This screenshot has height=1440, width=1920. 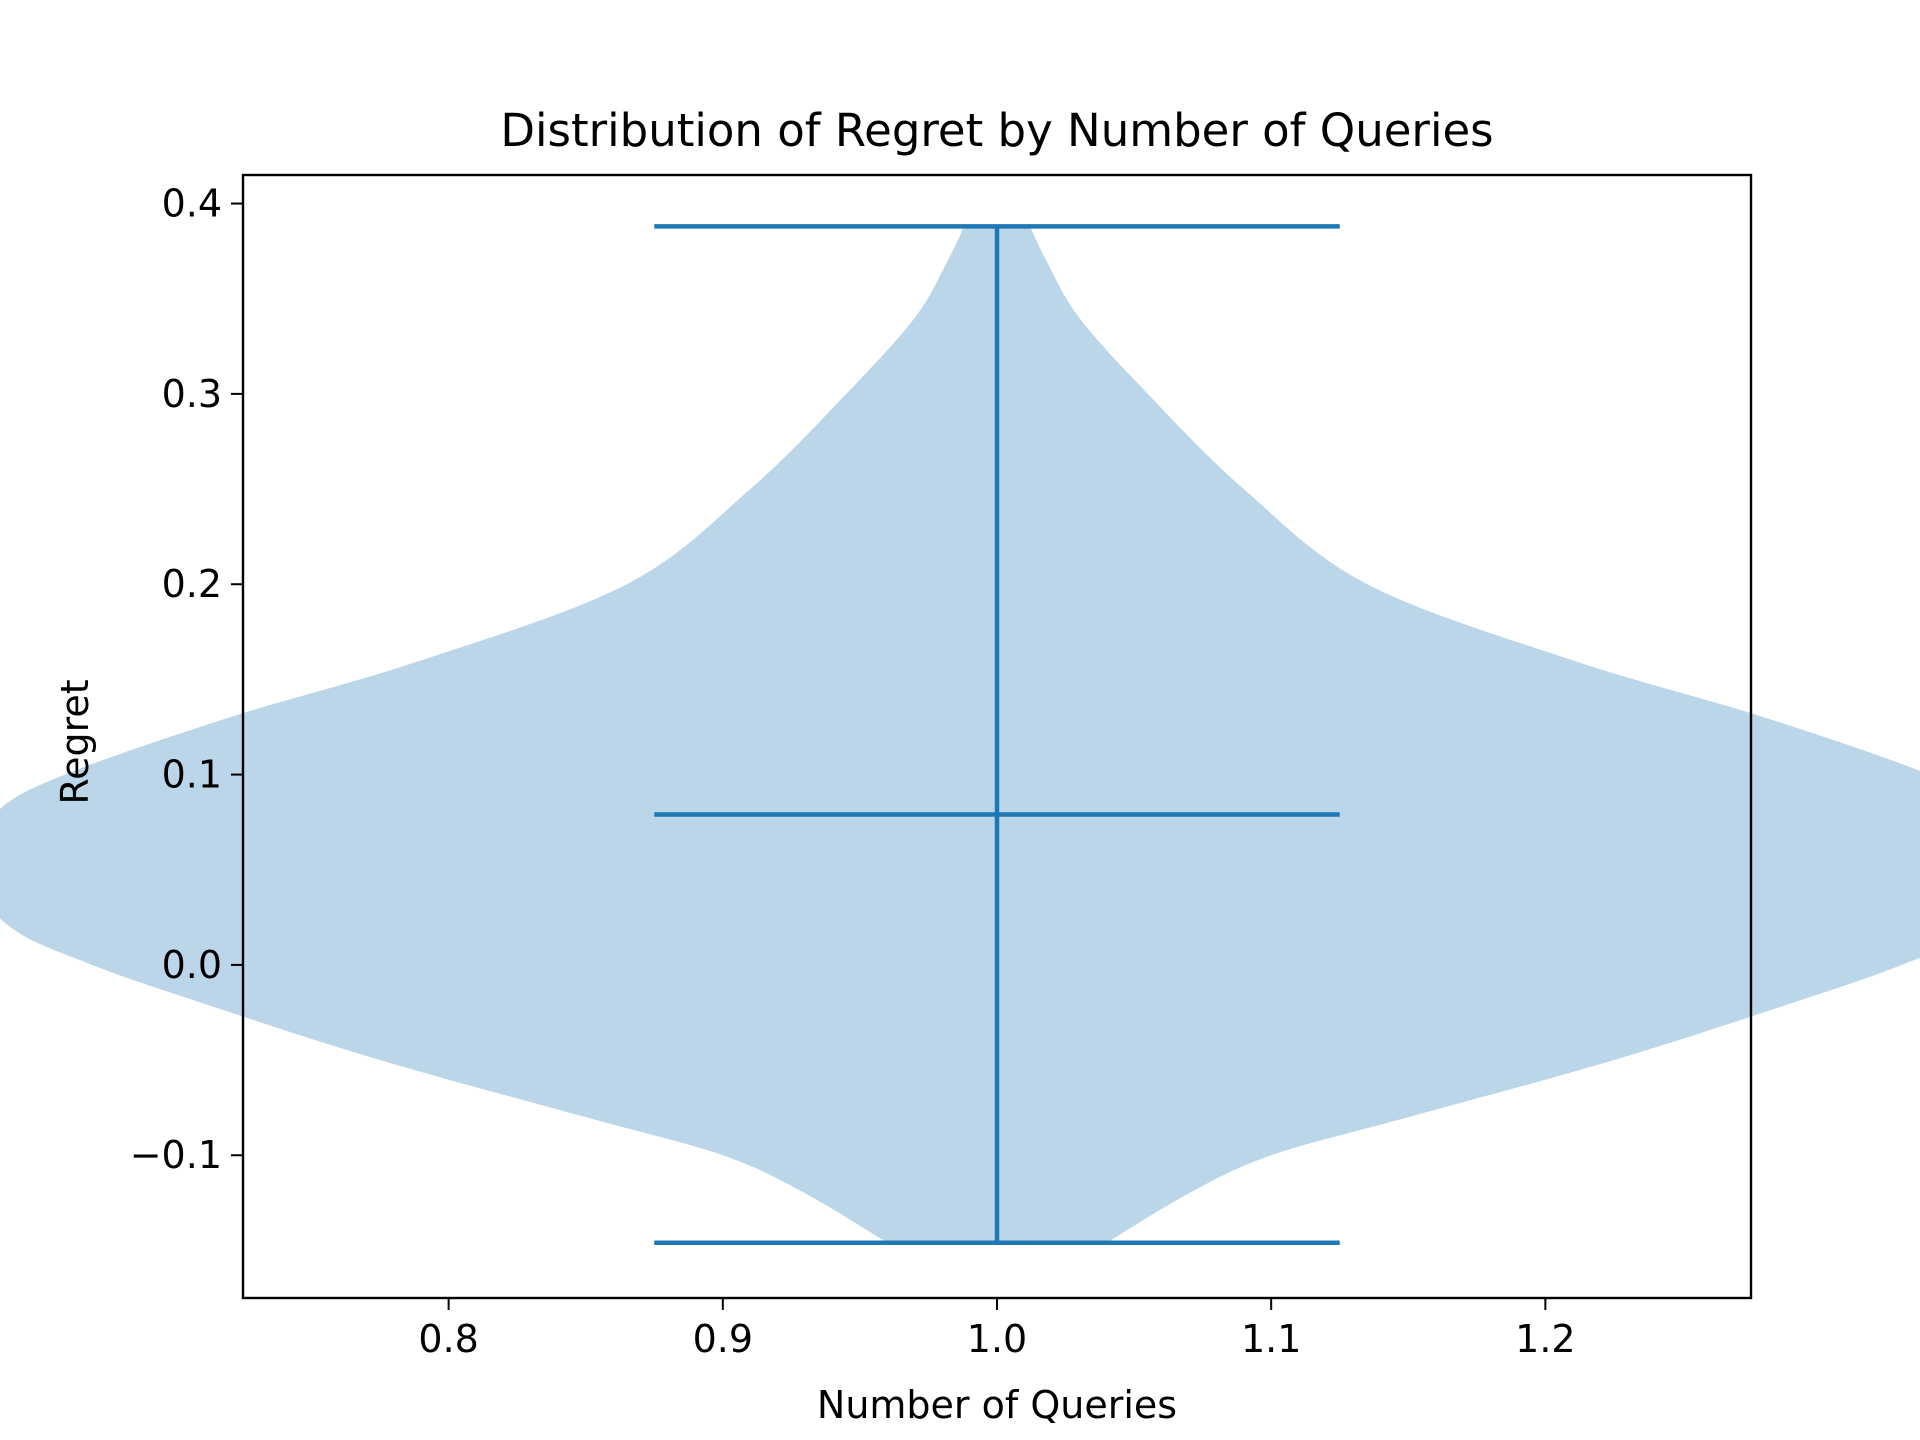 I want to click on x-axis-label: Number of Queries, so click(x=997, y=1405).